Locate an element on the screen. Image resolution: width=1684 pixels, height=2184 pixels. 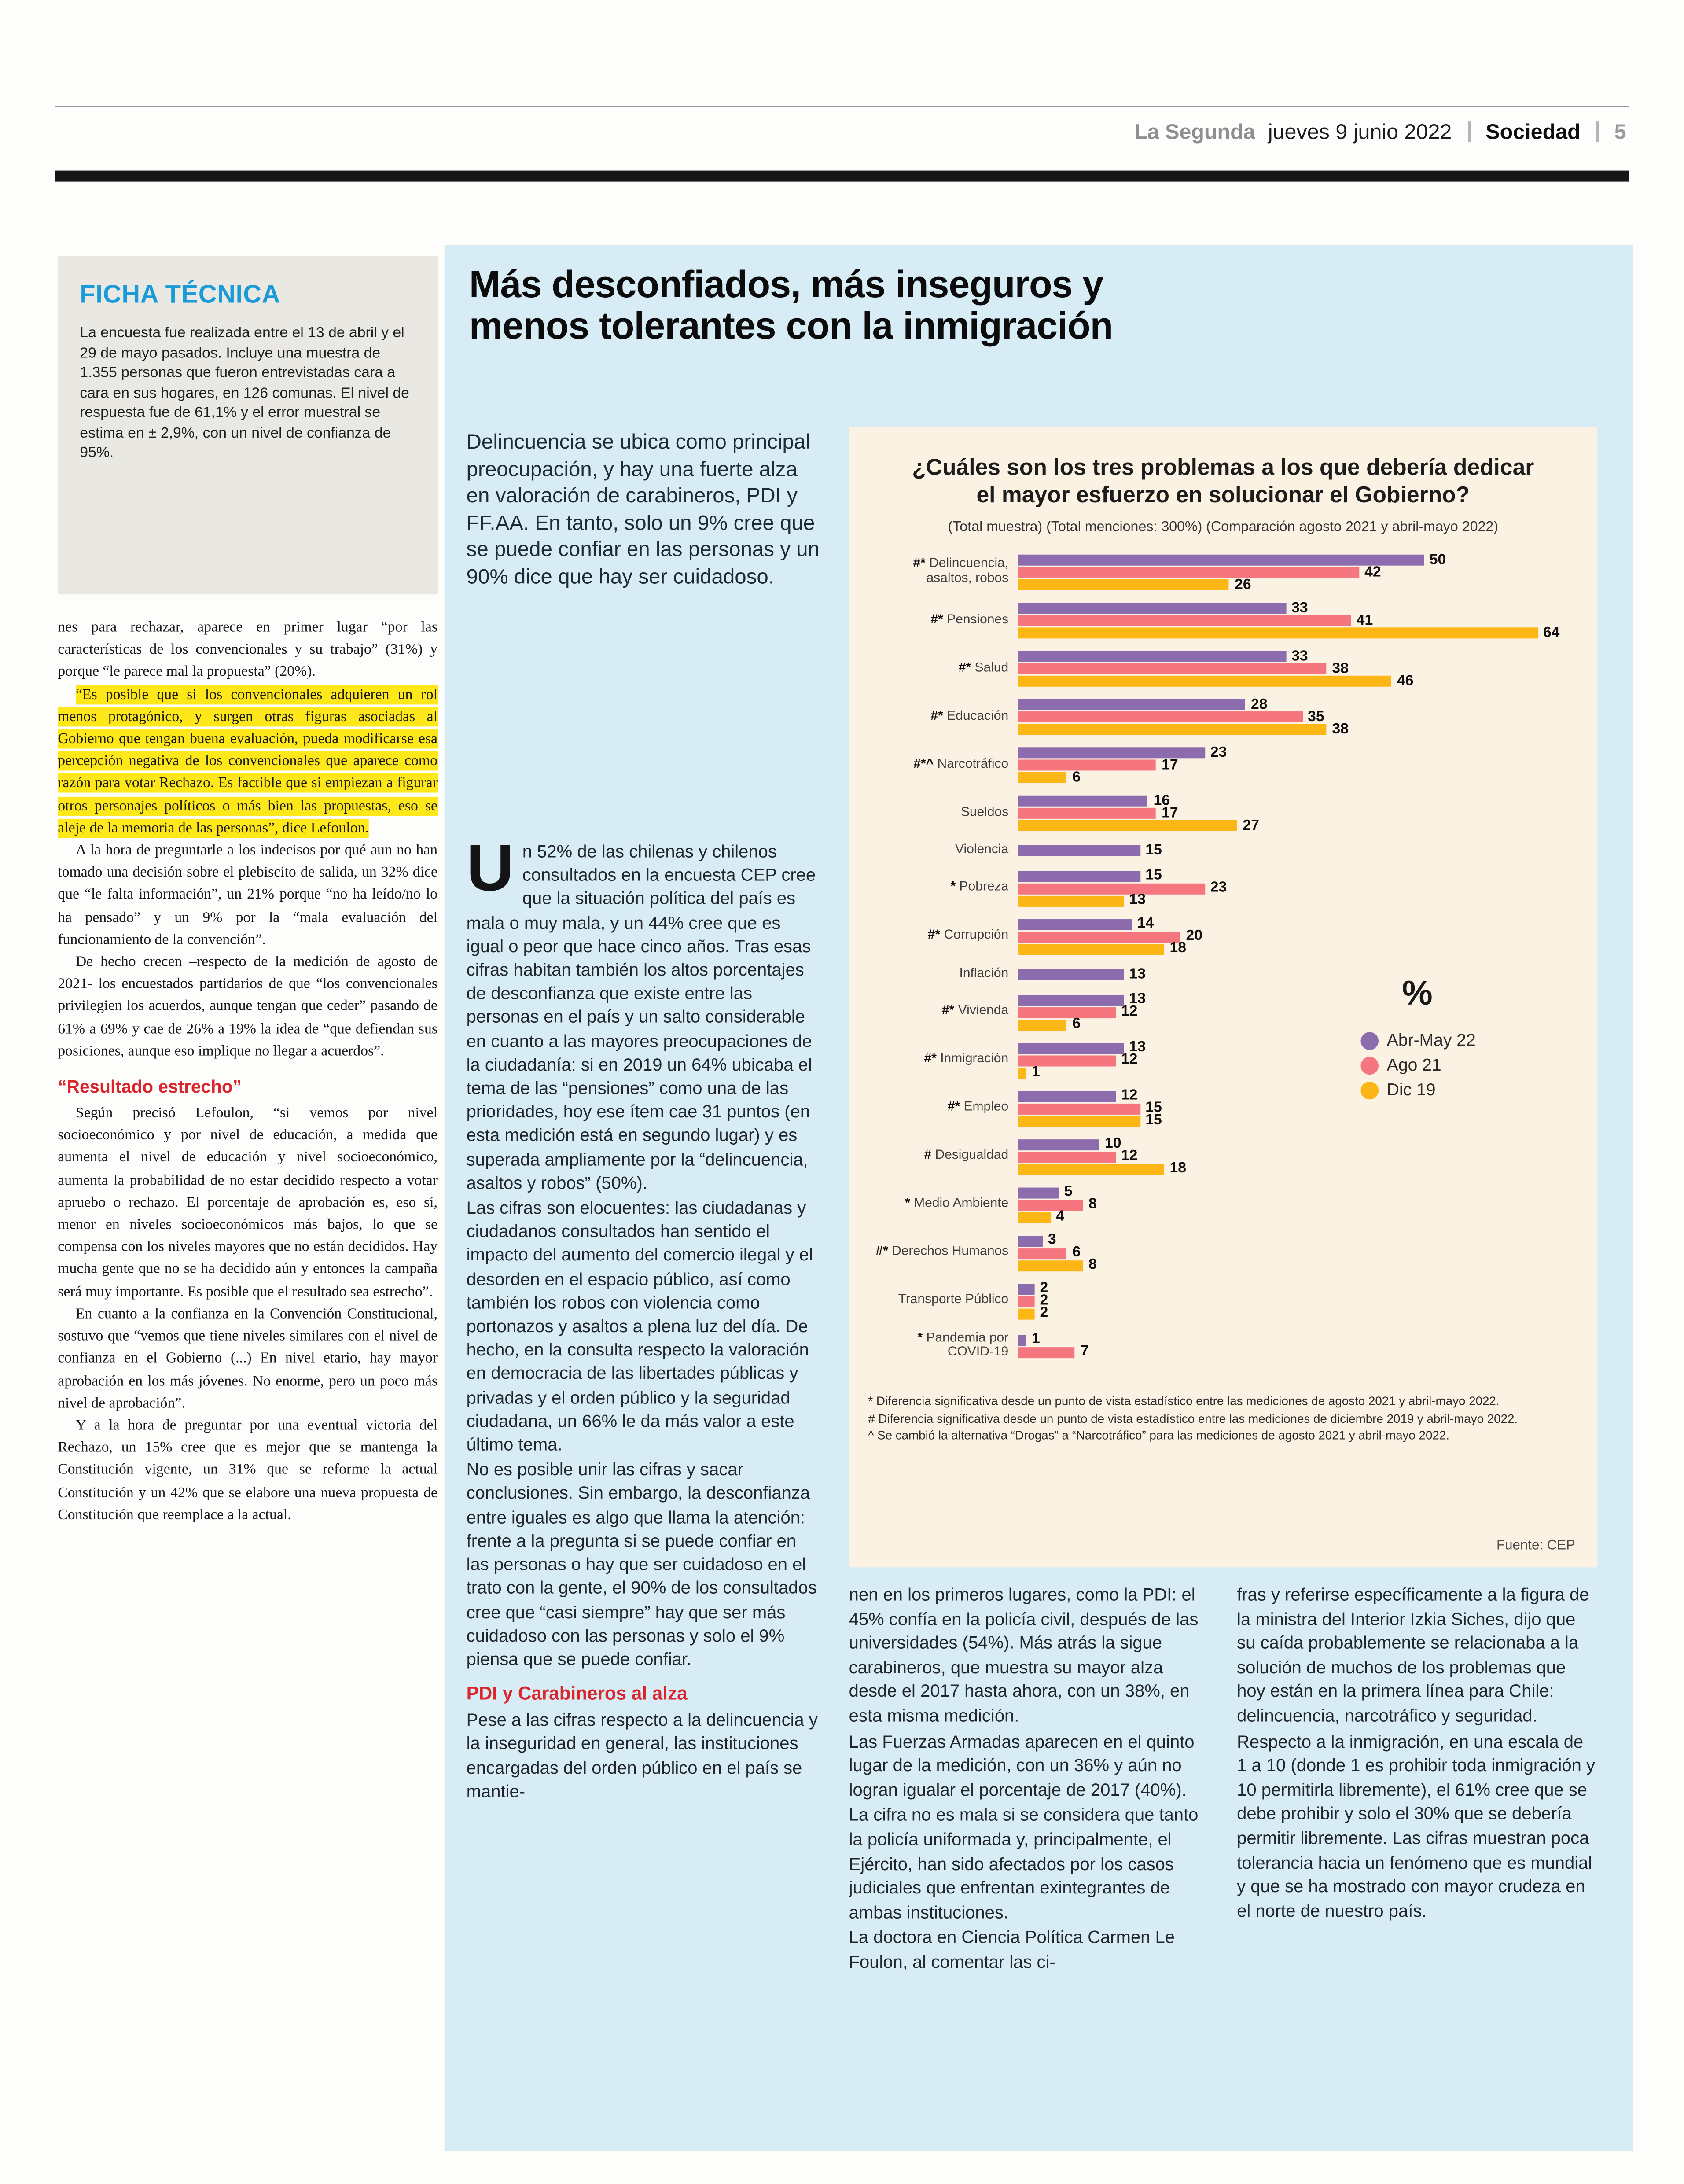
bar-value: 27 is located at coordinates (1251, 825).